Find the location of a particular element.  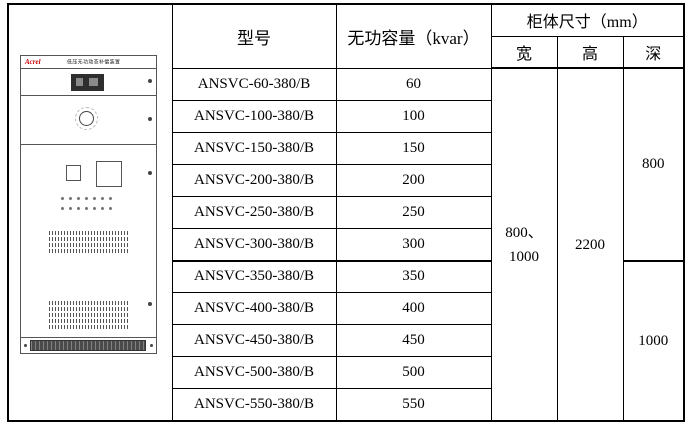

capacity-cell: 60 is located at coordinates (413, 84).